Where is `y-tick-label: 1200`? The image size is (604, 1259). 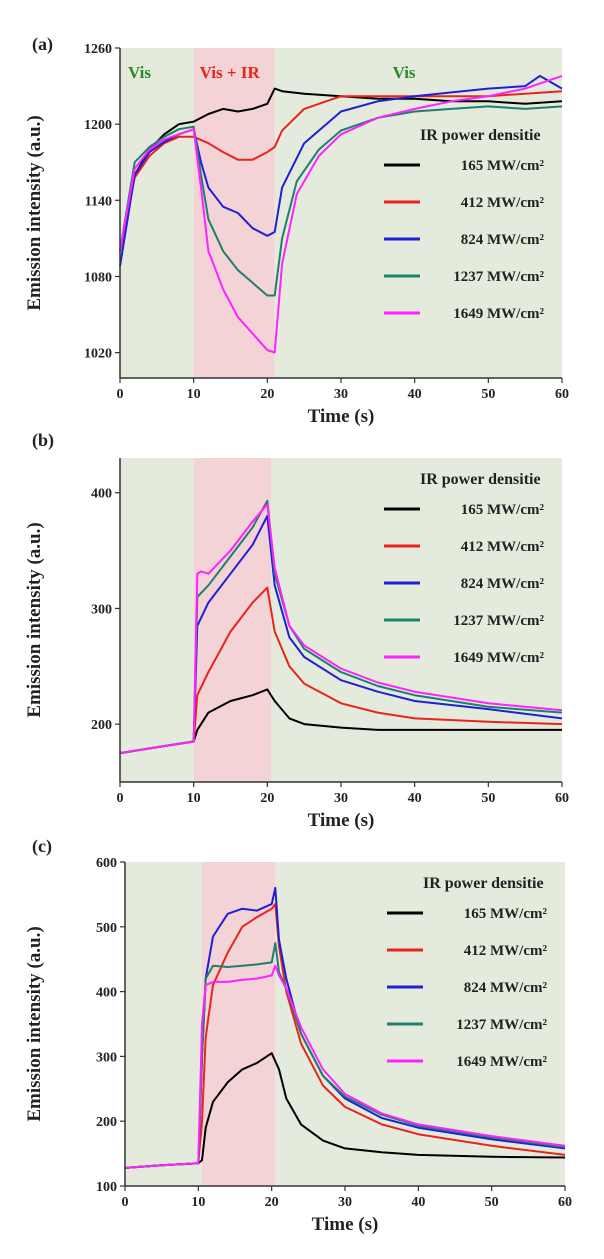
y-tick-label: 1200 is located at coordinates (98, 125).